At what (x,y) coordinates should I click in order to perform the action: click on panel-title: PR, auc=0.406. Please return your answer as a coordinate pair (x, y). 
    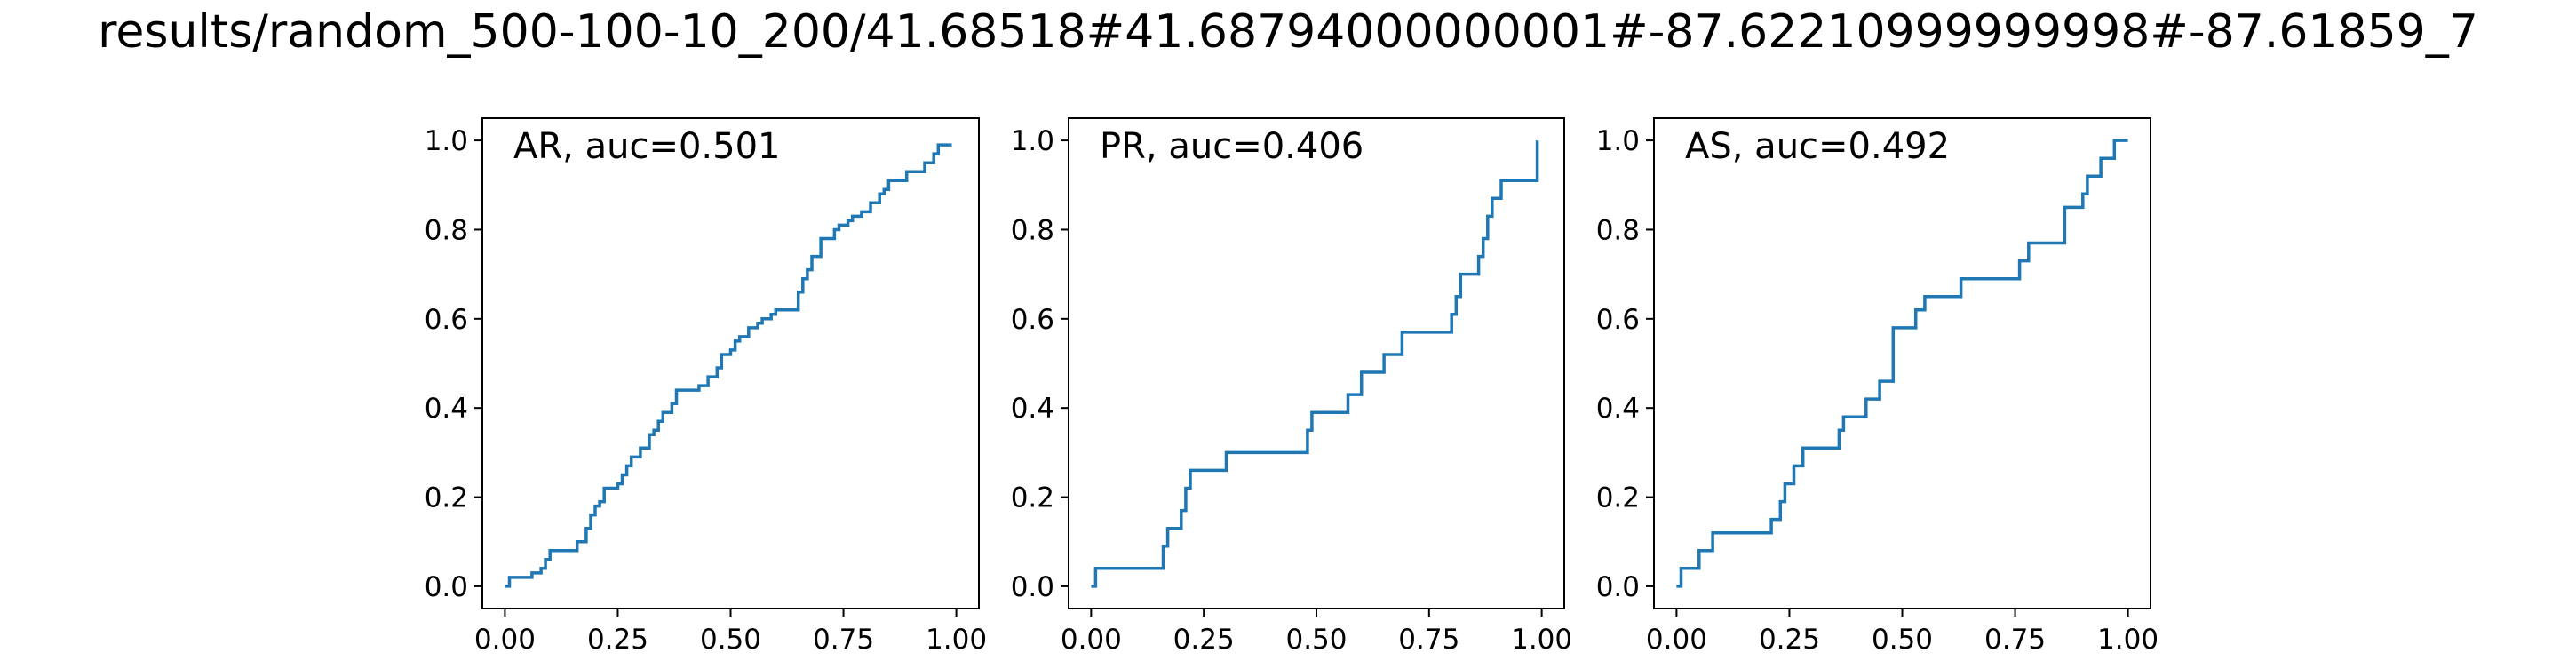
    Looking at the image, I should click on (1232, 146).